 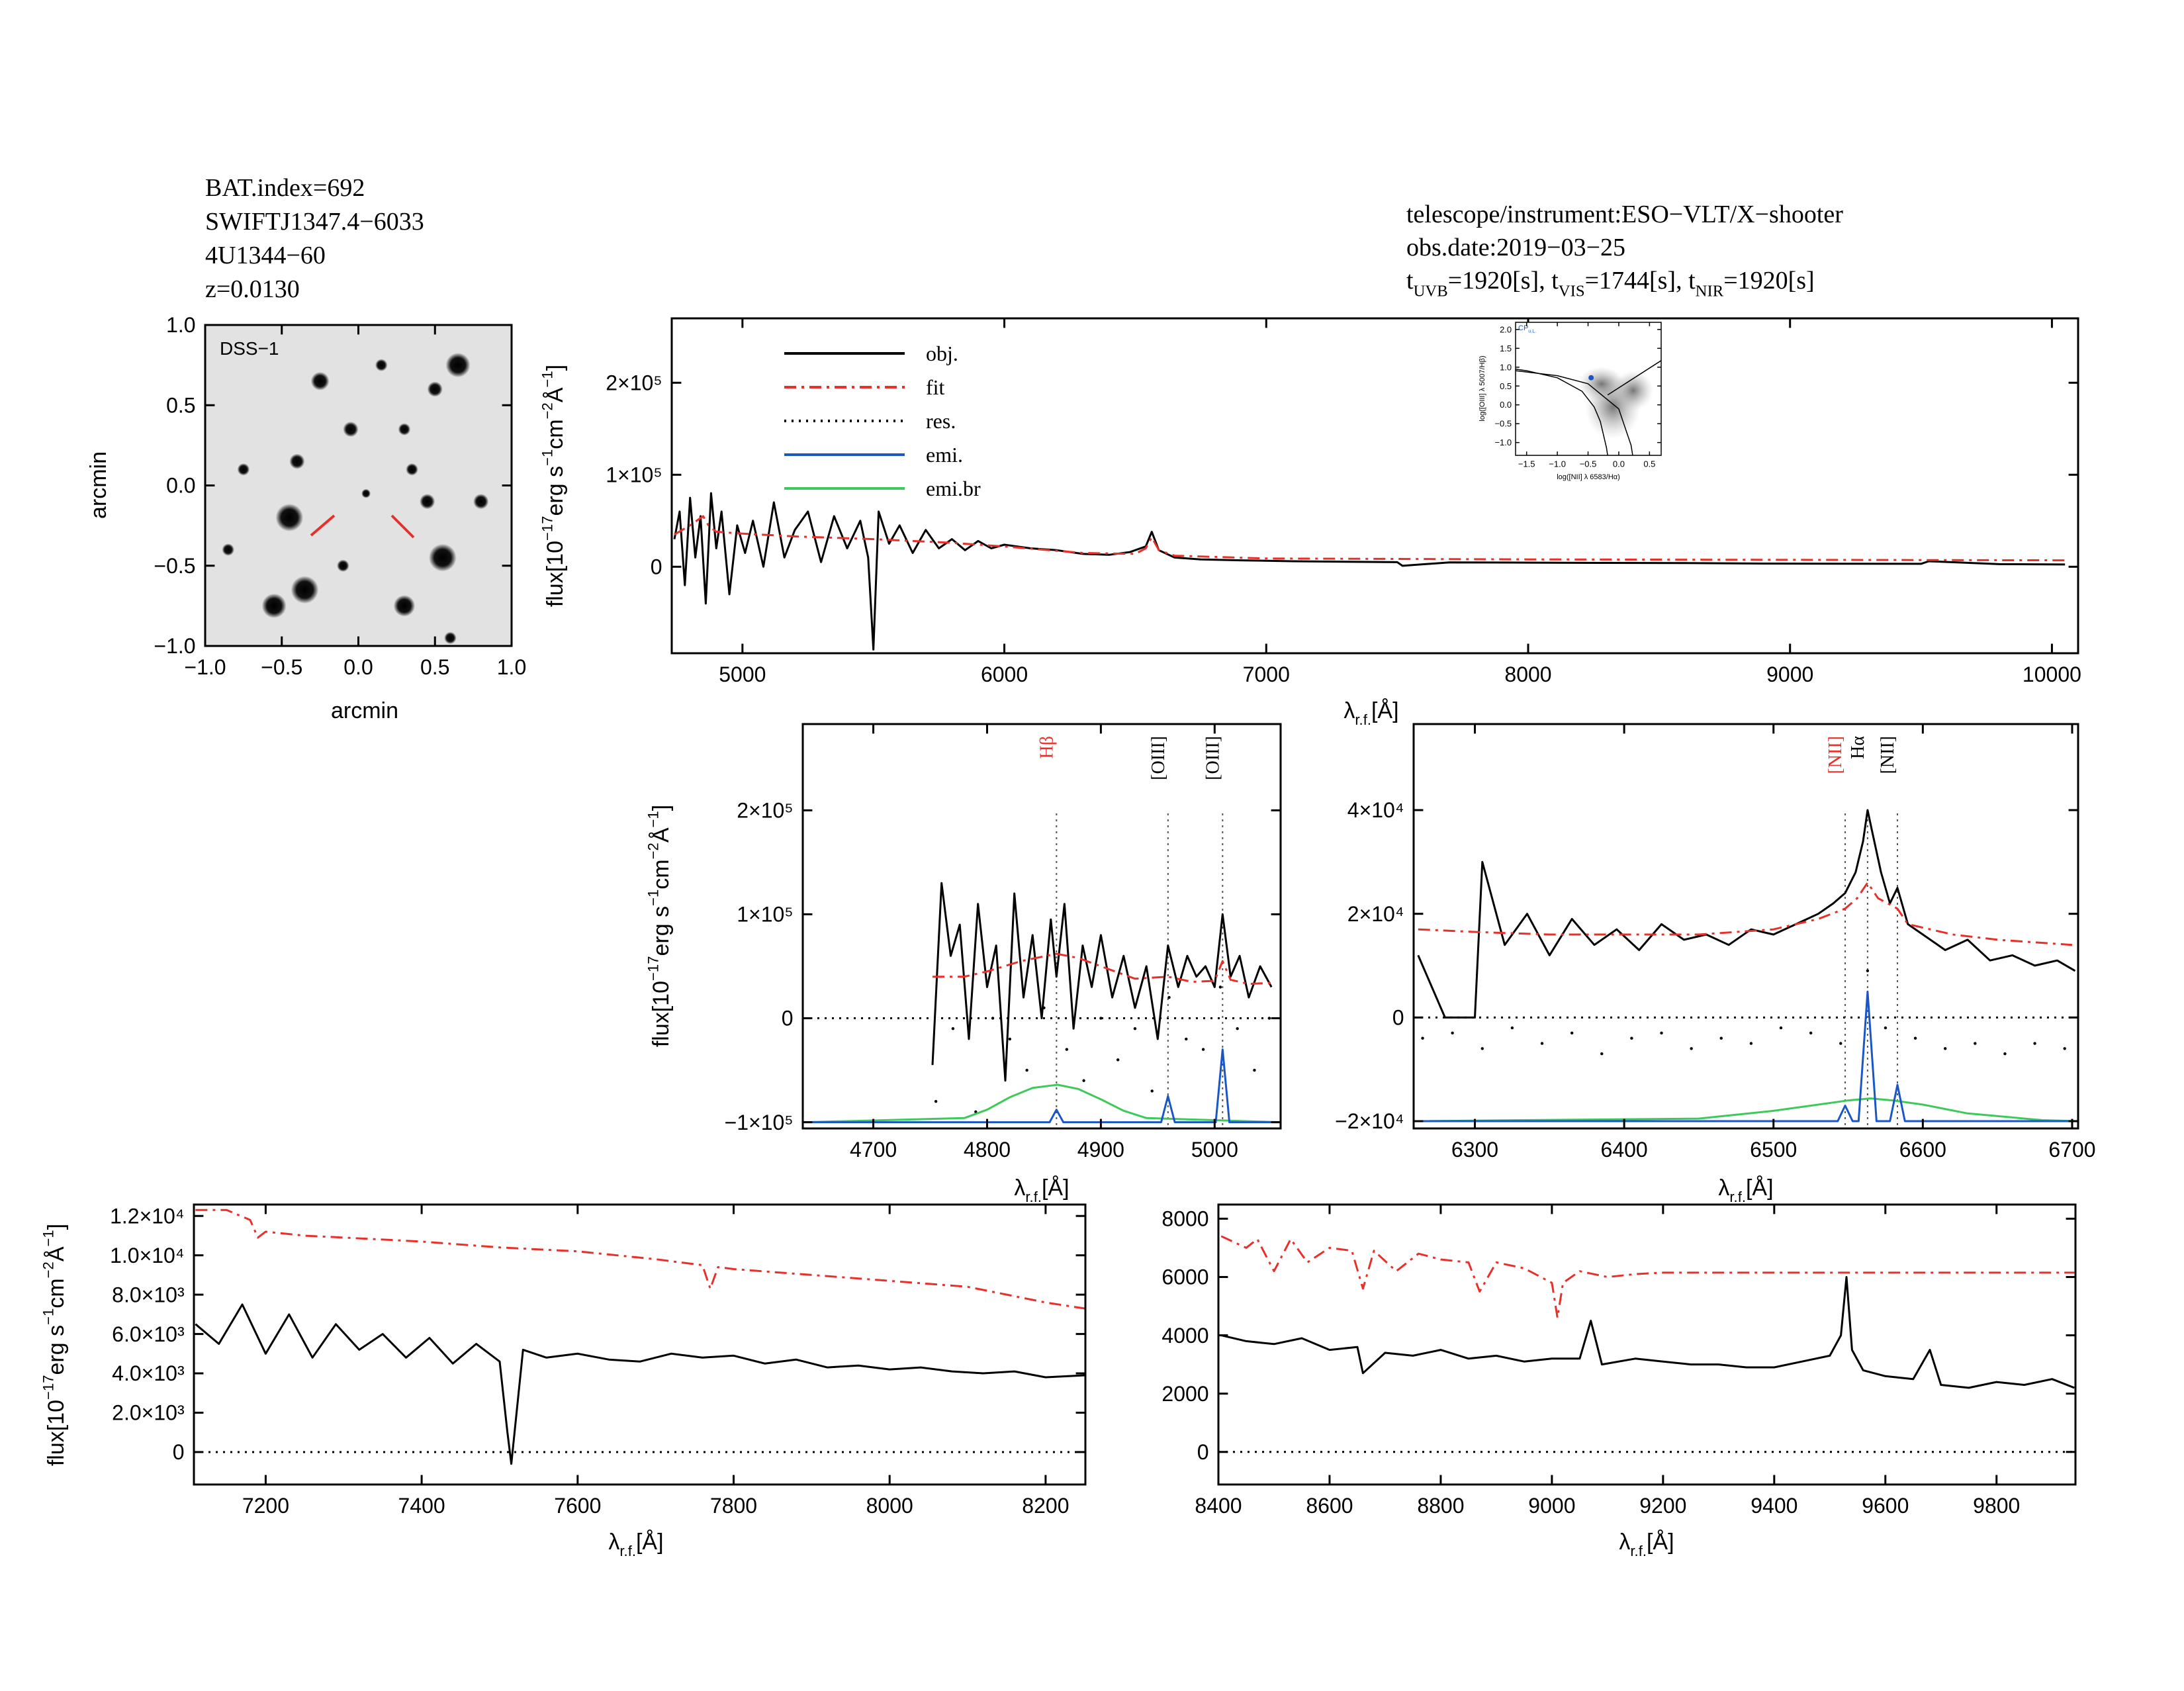 What do you see at coordinates (1996, 1506) in the screenshot?
I see `x-tick-label: 9800` at bounding box center [1996, 1506].